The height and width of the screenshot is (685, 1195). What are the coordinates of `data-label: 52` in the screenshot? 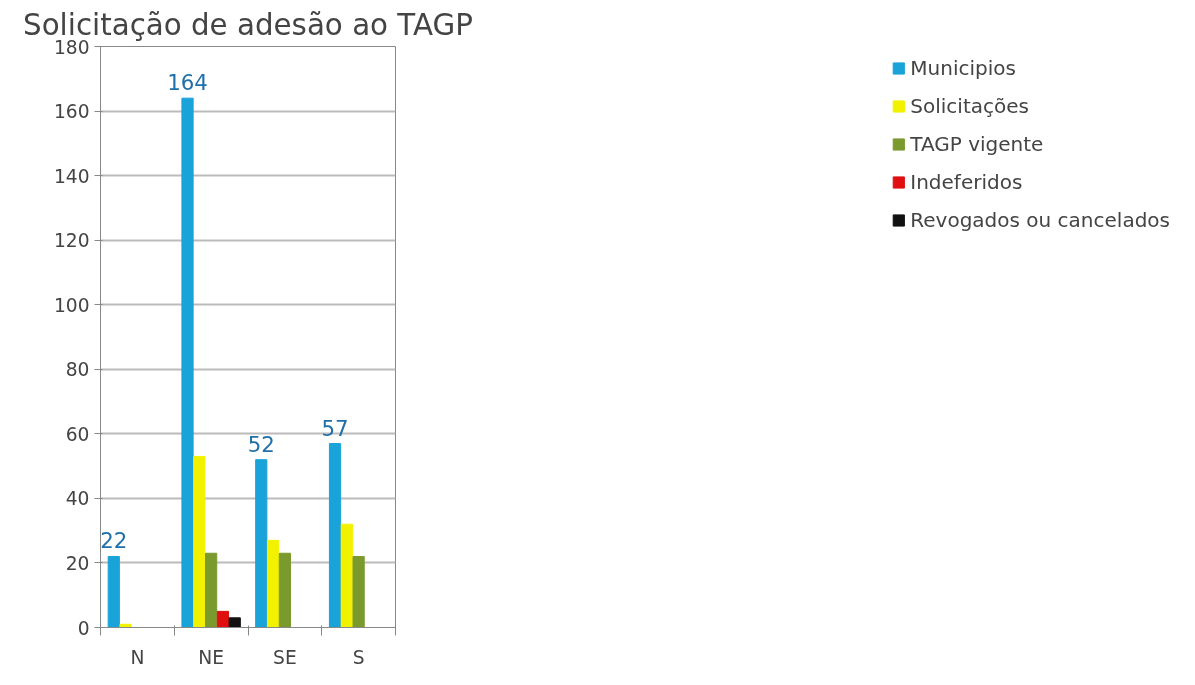 It's located at (261, 444).